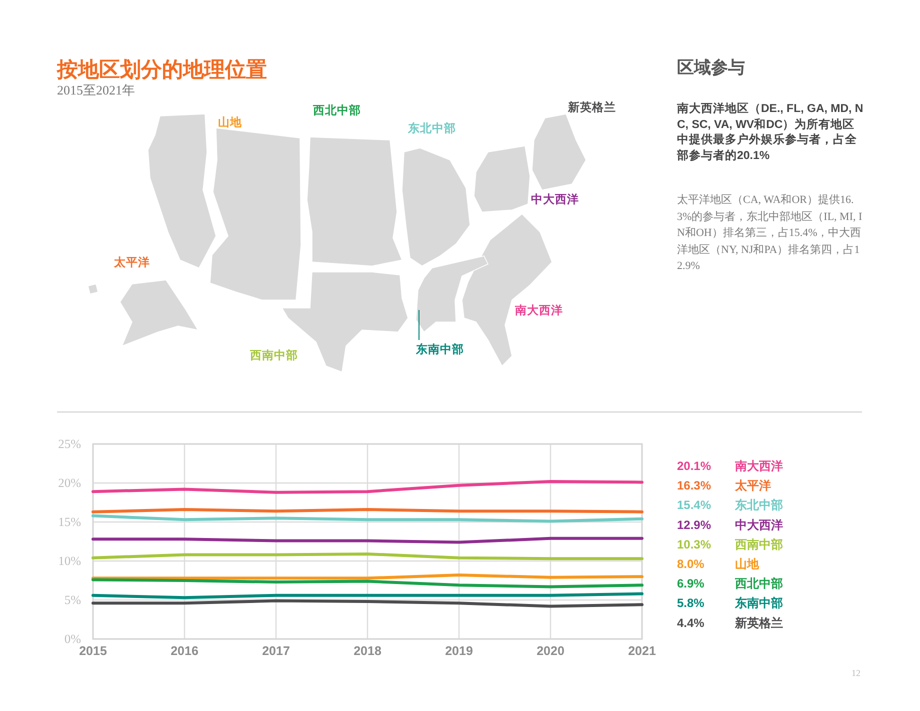 The image size is (920, 711). I want to click on y-tick-label: 5%, so click(72, 600).